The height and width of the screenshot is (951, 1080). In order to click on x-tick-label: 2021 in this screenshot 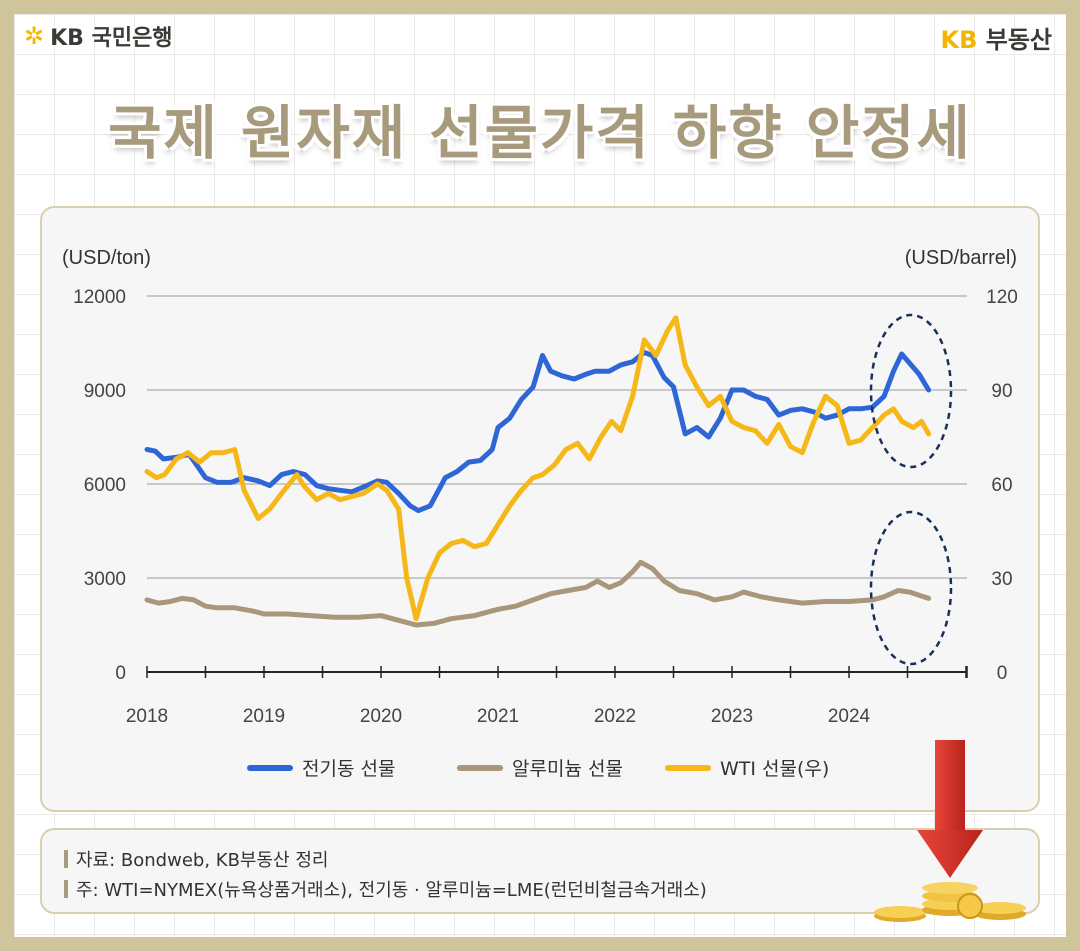, I will do `click(498, 716)`.